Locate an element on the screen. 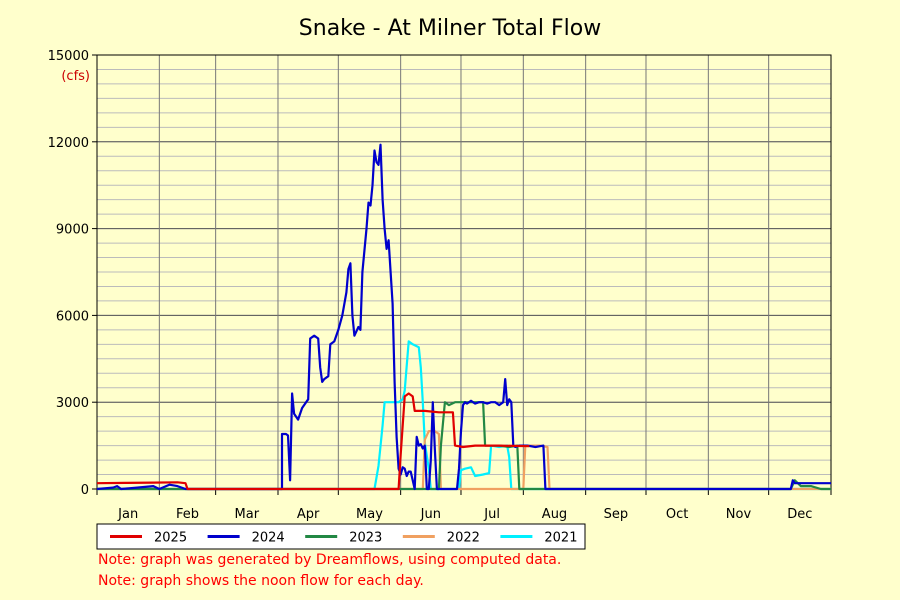 The width and height of the screenshot is (900, 600). month-label: Apr is located at coordinates (308, 514).